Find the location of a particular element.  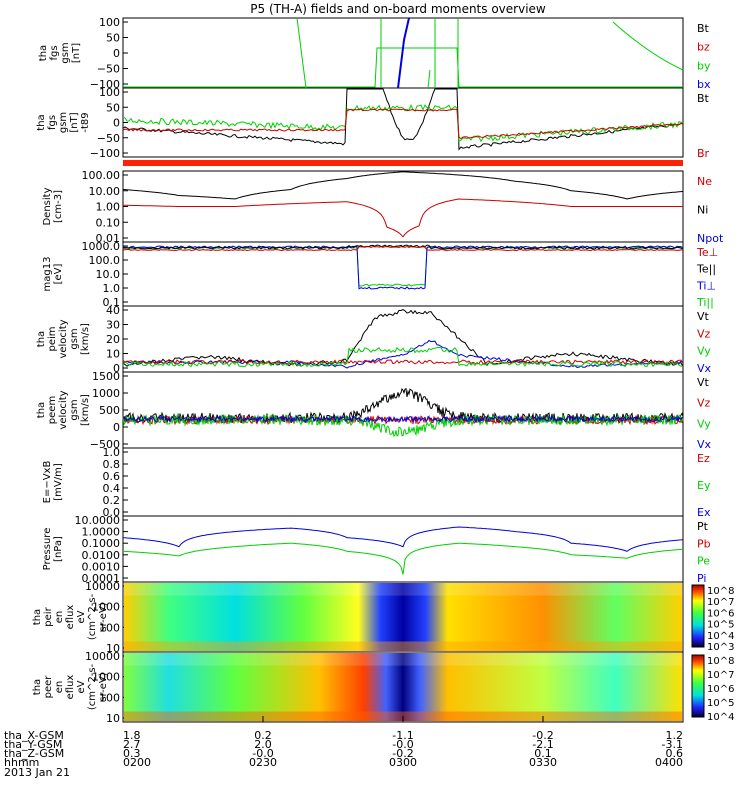

legend-label: by is located at coordinates (704, 65).